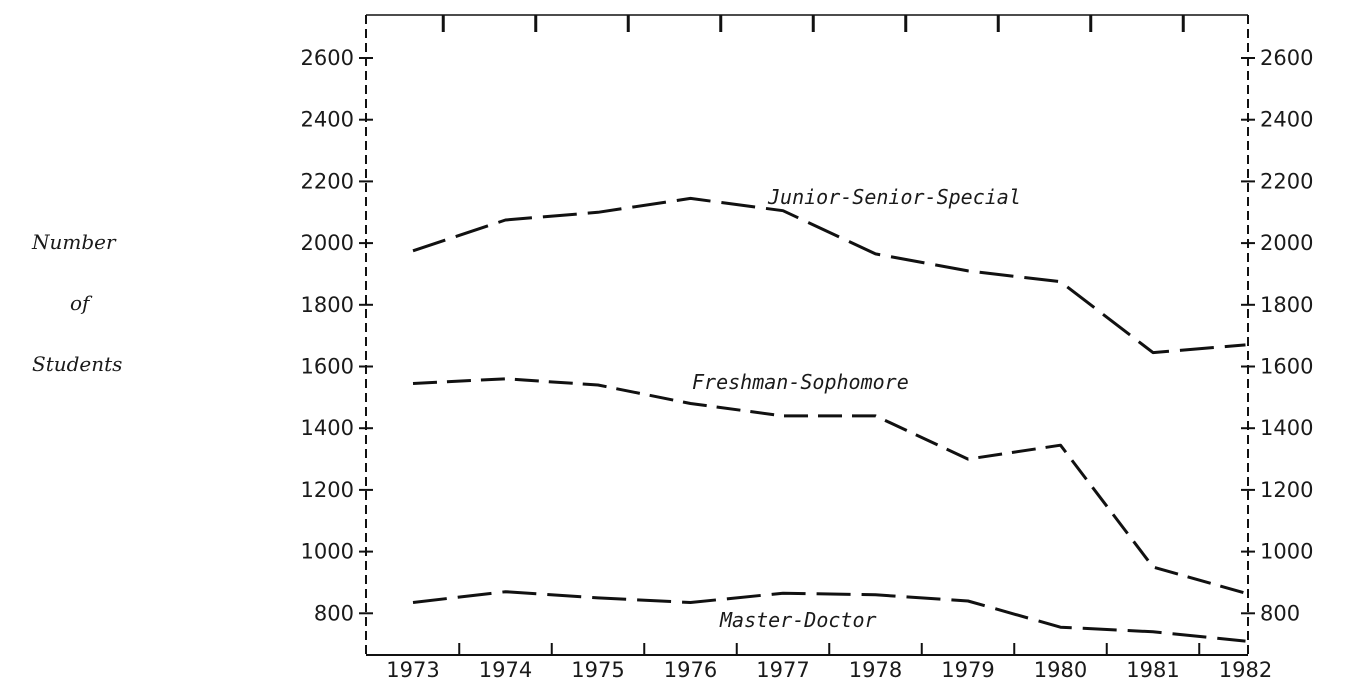 The width and height of the screenshot is (1361, 682). Describe the element at coordinates (327, 305) in the screenshot. I see `y-tick-label-left: 1800` at that location.